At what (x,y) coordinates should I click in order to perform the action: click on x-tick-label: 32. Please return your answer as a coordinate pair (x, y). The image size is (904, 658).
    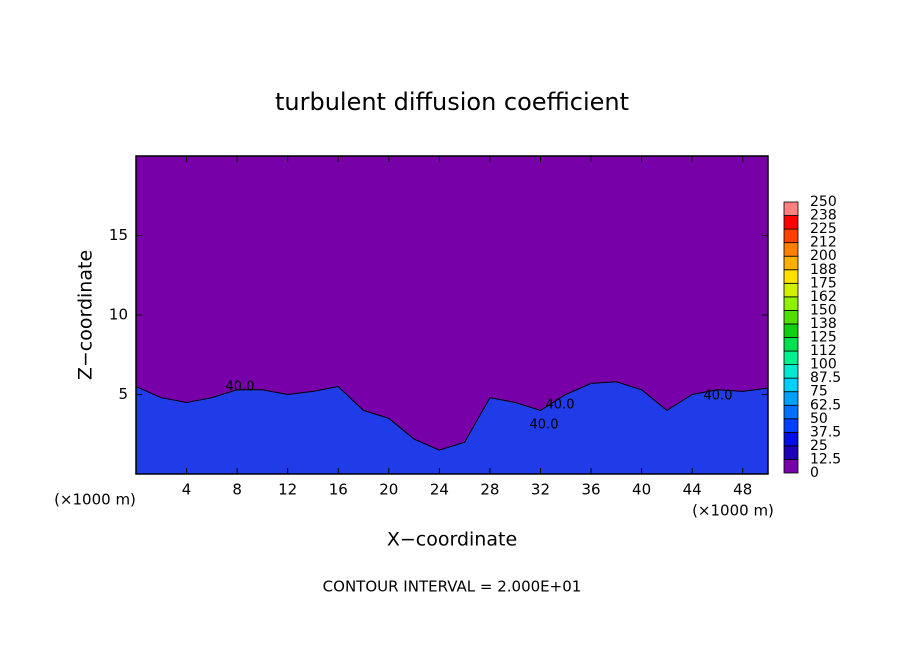
    Looking at the image, I should click on (540, 490).